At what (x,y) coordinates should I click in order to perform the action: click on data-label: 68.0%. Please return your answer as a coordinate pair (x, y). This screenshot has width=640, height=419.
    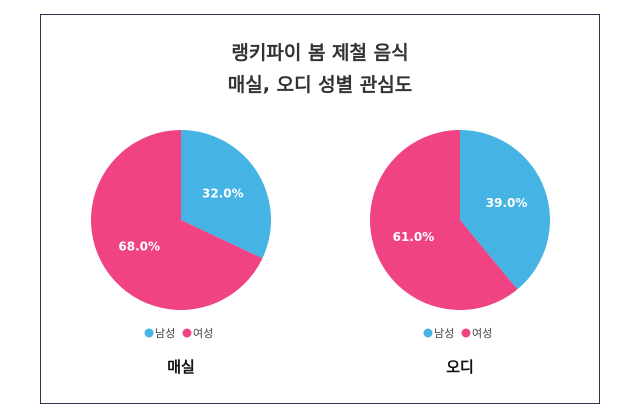
    Looking at the image, I should click on (139, 247).